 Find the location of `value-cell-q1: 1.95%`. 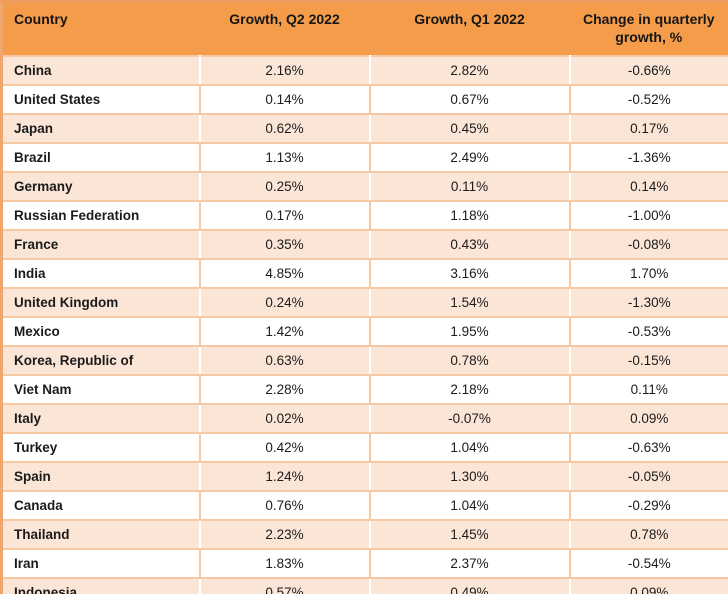

value-cell-q1: 1.95% is located at coordinates (469, 331).